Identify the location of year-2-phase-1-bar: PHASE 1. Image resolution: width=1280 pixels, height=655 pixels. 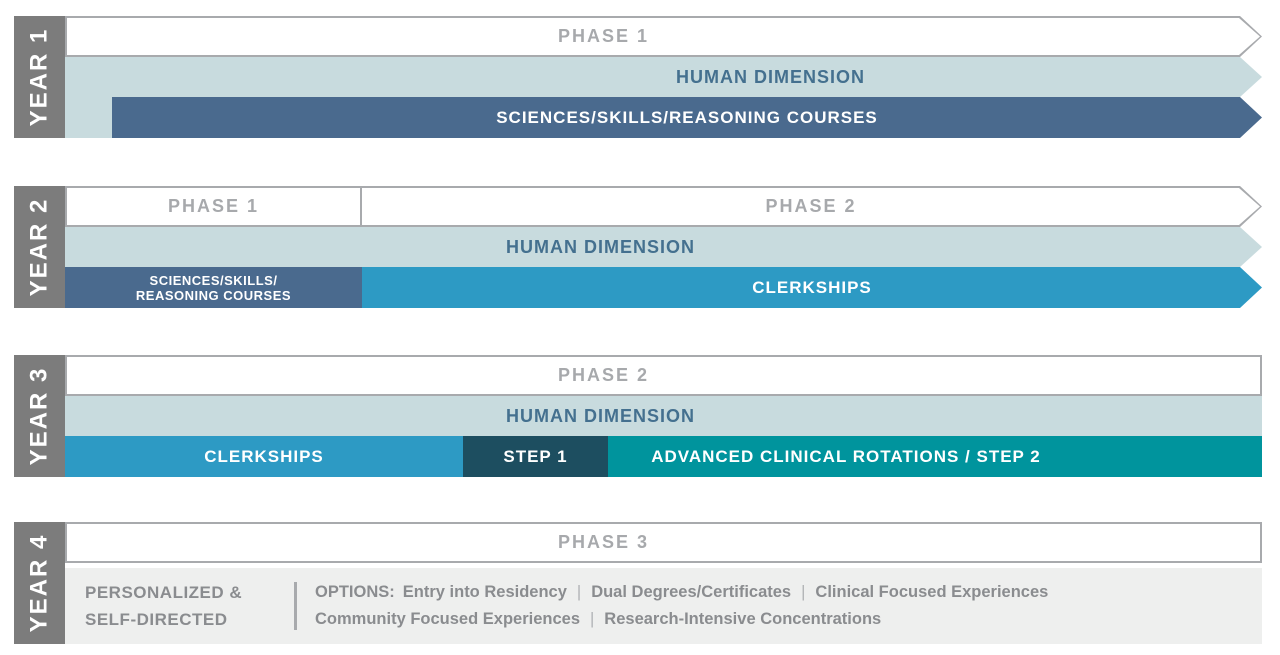
(213, 206).